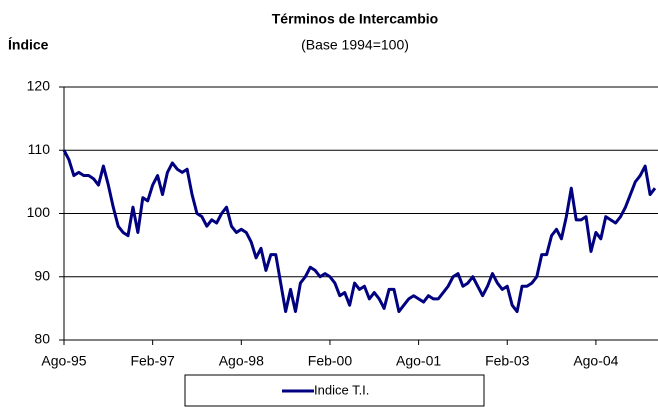 This screenshot has height=407, width=658. I want to click on y-axis-label: Índice, so click(28, 45).